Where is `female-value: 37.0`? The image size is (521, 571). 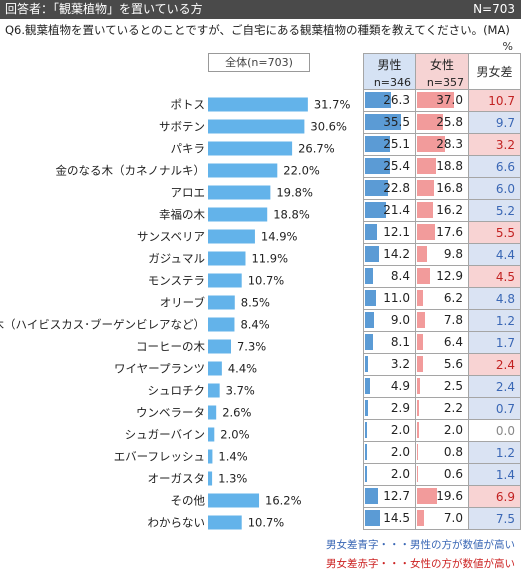
female-value: 37.0 is located at coordinates (449, 100).